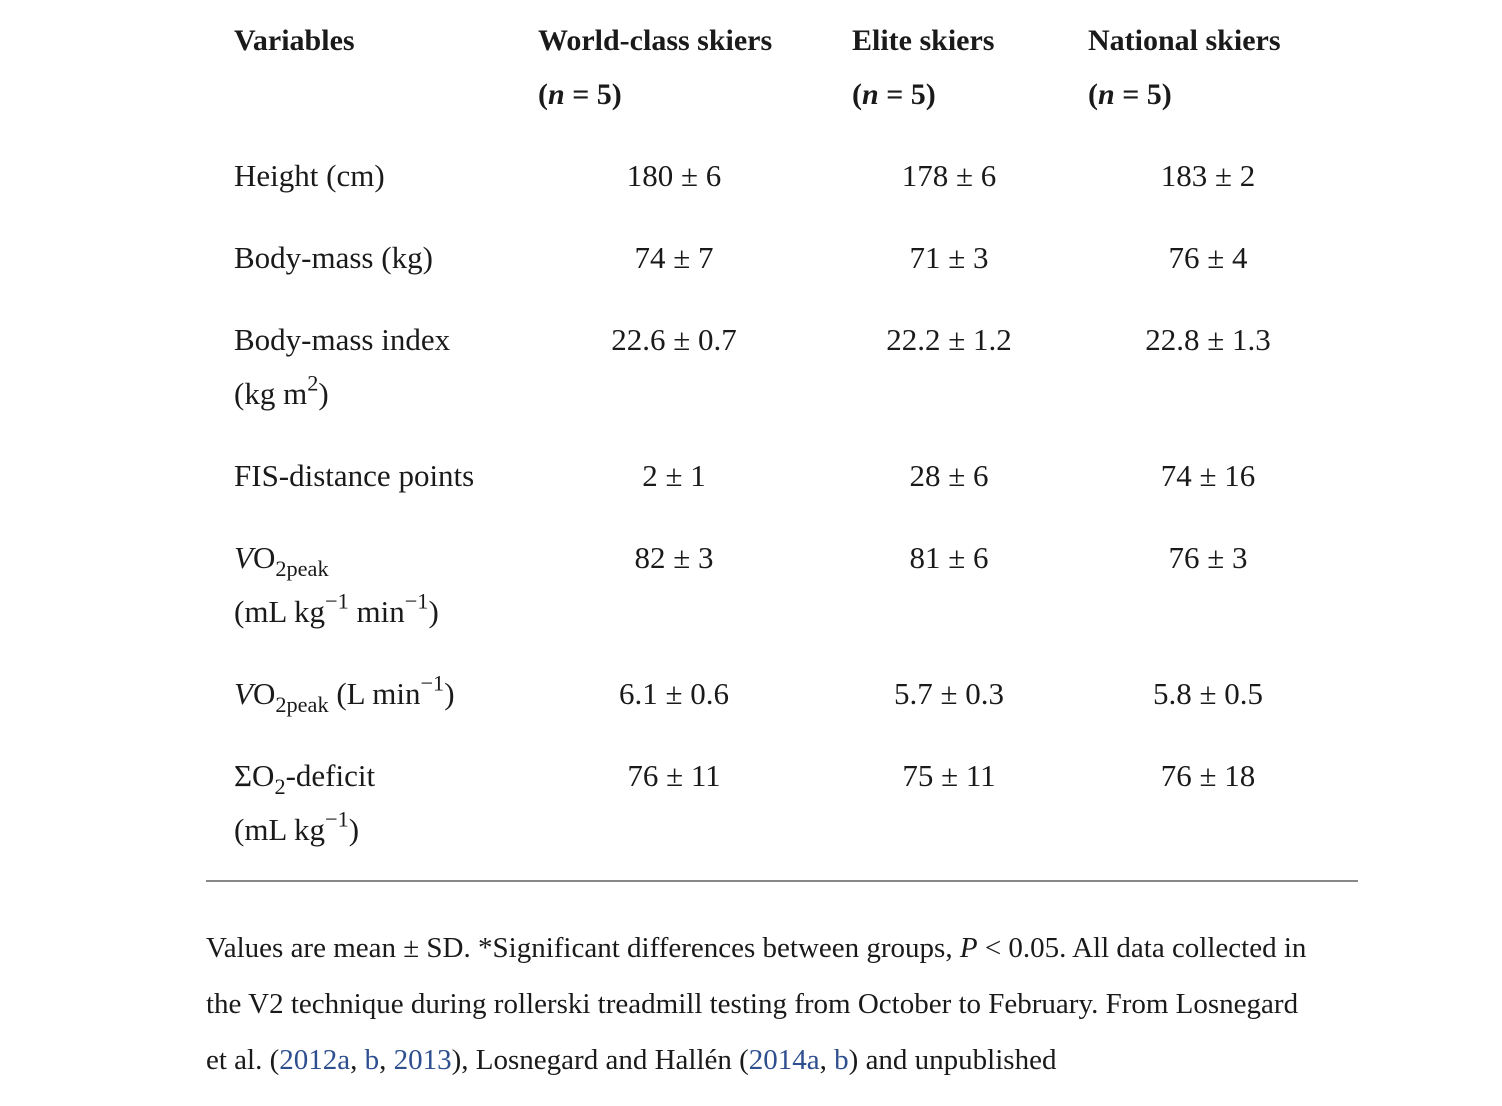 The width and height of the screenshot is (1502, 1106). Describe the element at coordinates (655, 40) in the screenshot. I see `header-world-class: World-class skiers` at that location.